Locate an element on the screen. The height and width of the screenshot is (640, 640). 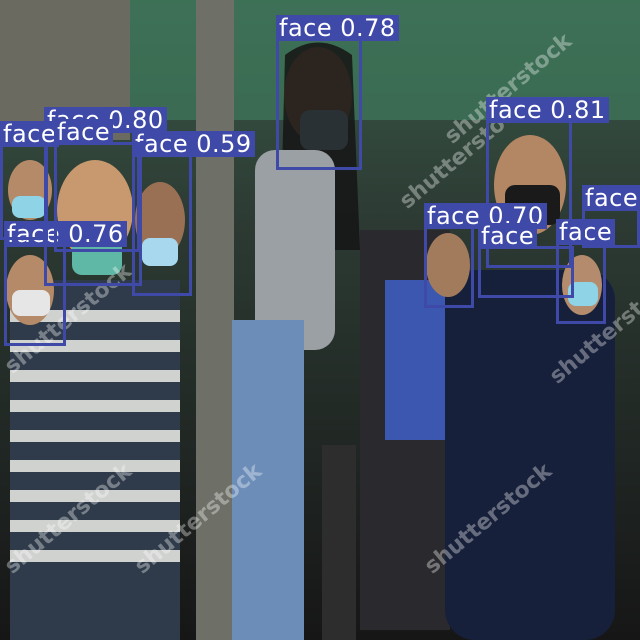
face-detection-box: face 0.70 is located at coordinates (485, 255).